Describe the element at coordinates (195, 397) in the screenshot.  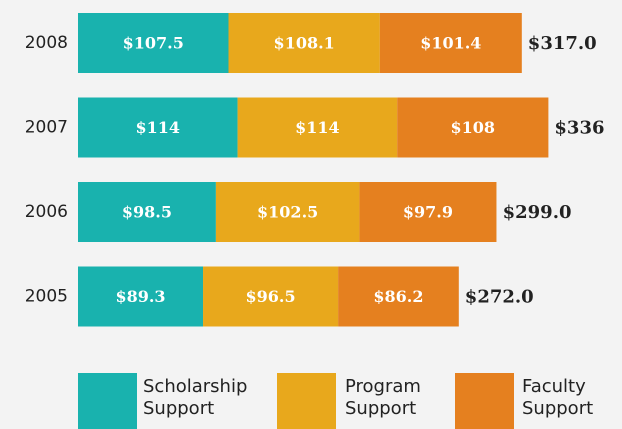
I see `legend-label: Scholarship Support` at that location.